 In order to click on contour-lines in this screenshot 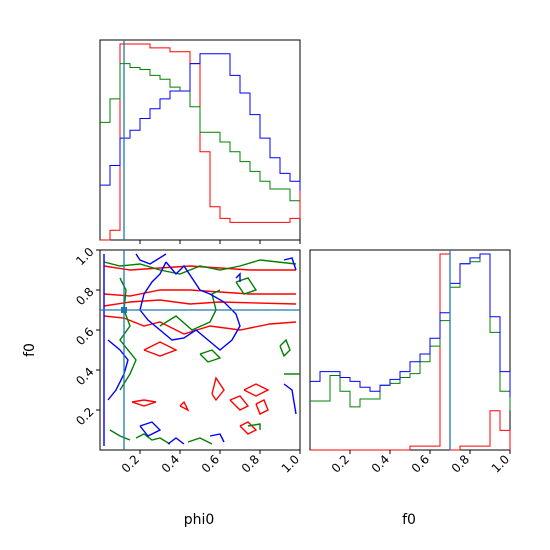, I will do `click(201, 349)`.